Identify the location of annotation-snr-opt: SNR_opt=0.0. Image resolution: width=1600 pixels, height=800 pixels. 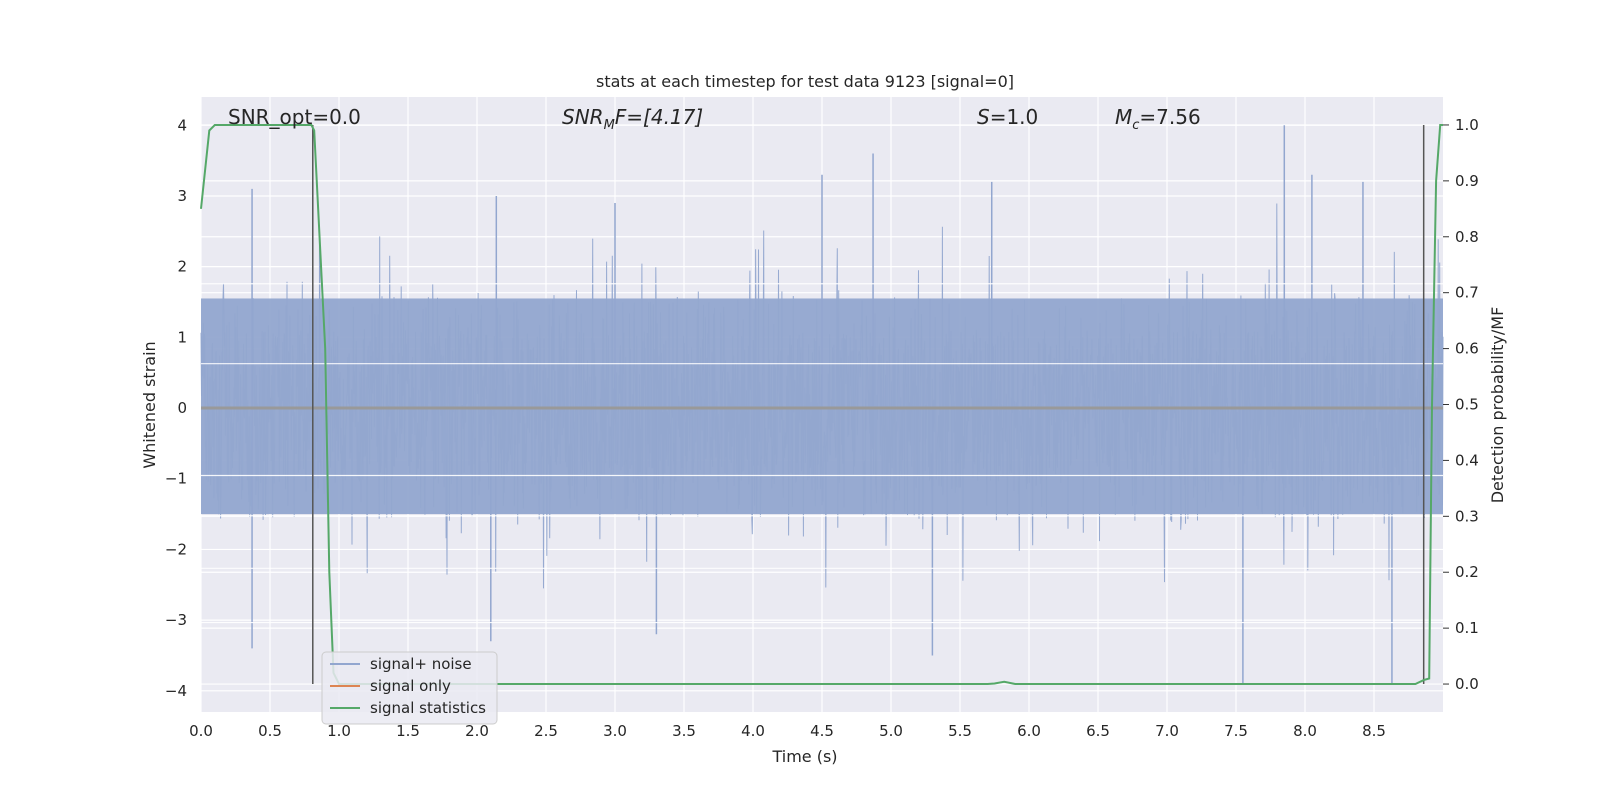
(294, 117).